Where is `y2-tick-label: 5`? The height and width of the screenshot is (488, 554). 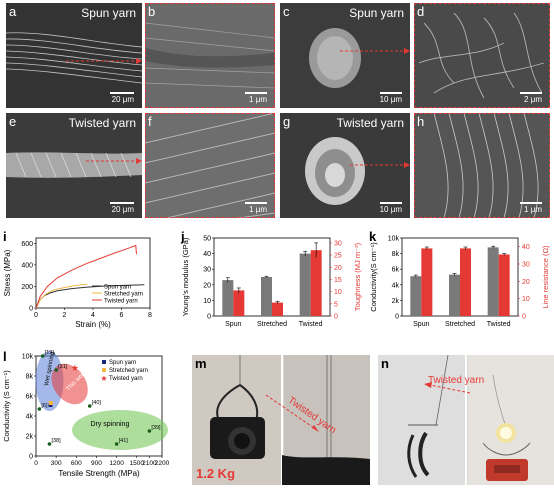
y2-tick-label: 5 is located at coordinates (336, 304).